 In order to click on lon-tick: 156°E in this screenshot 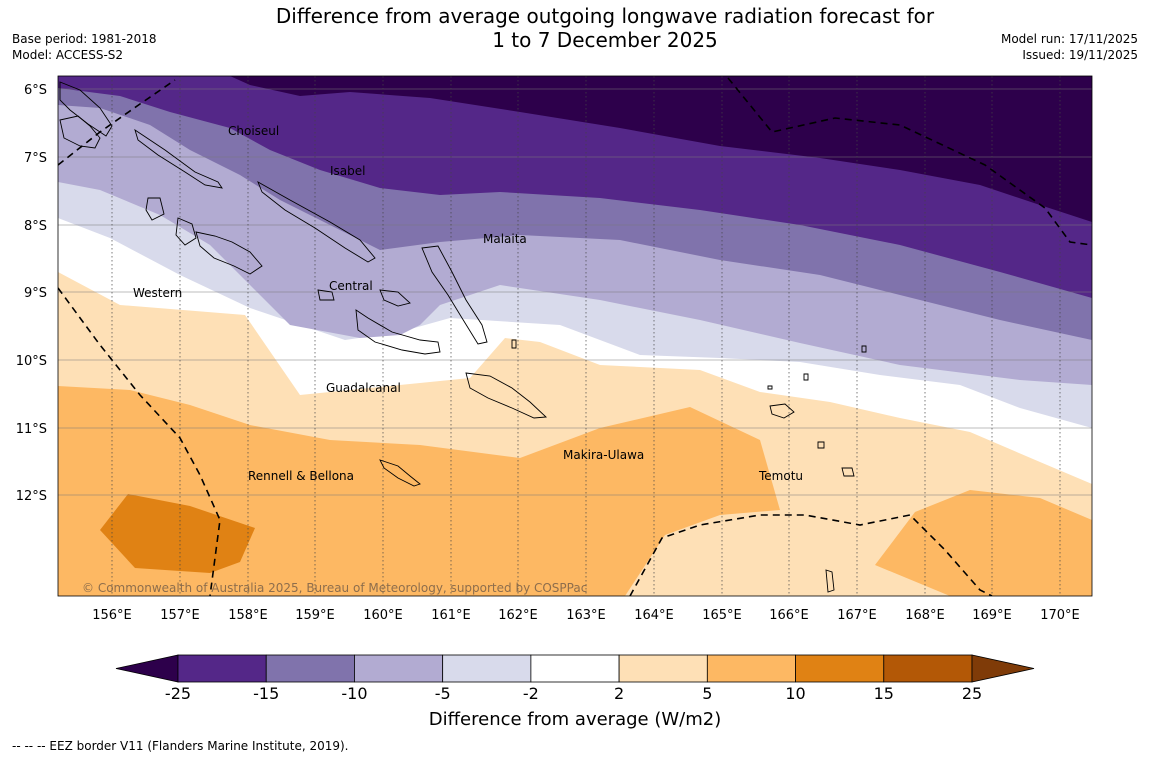, I will do `click(112, 615)`.